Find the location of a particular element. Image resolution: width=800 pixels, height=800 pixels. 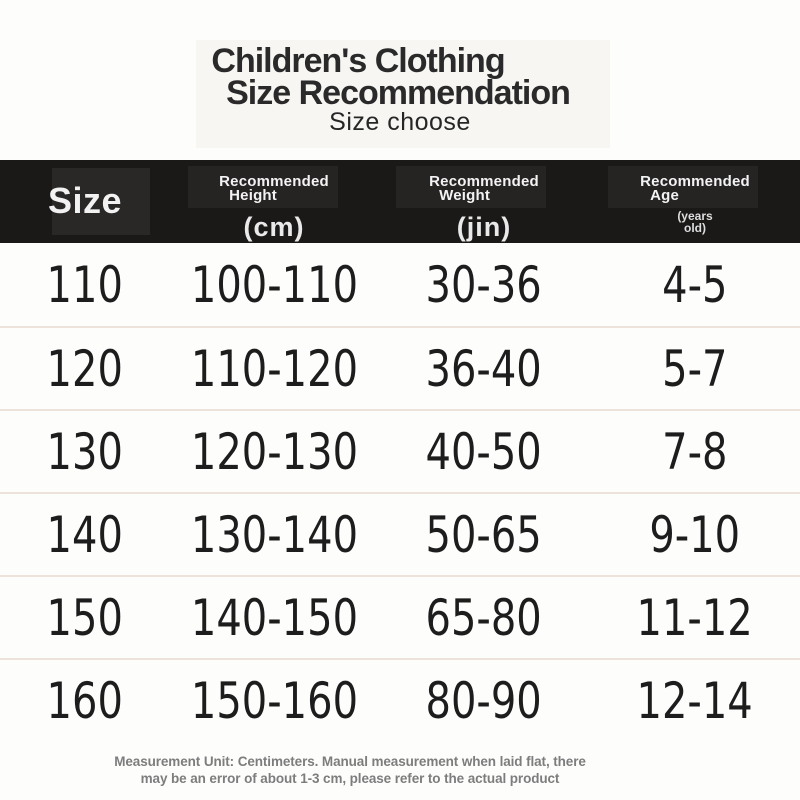

header-cell-height: Recommended Height (cm) is located at coordinates (274, 201).